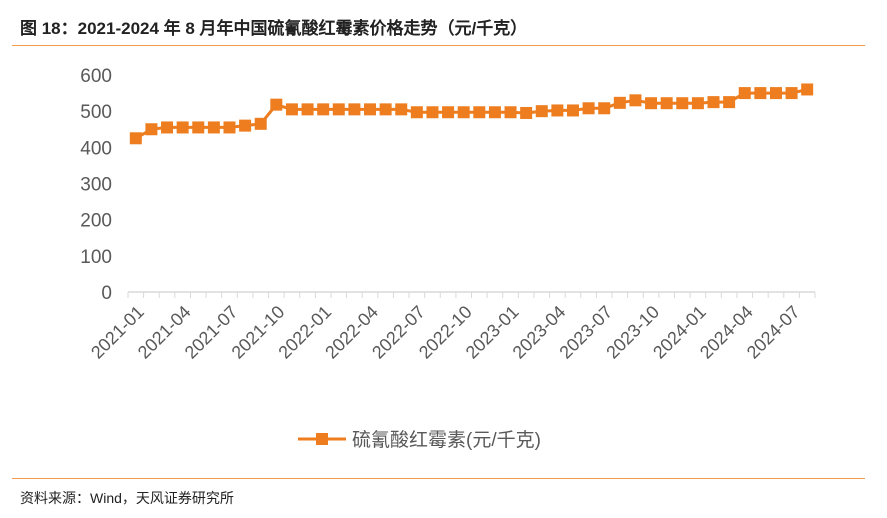  Describe the element at coordinates (106, 293) in the screenshot. I see `y-tick-label: 0` at that location.